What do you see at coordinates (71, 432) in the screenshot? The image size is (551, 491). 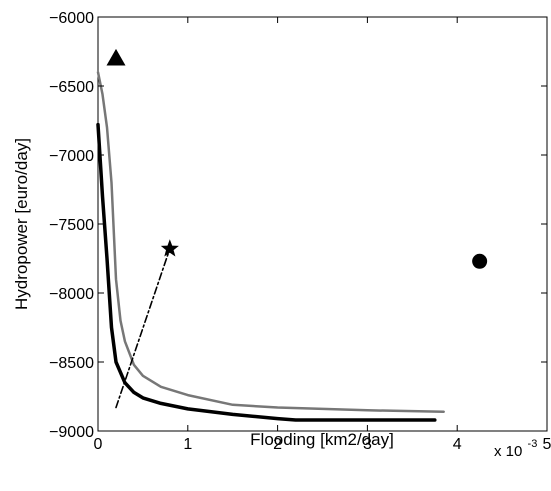 I see `y-tick-label: −9000` at bounding box center [71, 432].